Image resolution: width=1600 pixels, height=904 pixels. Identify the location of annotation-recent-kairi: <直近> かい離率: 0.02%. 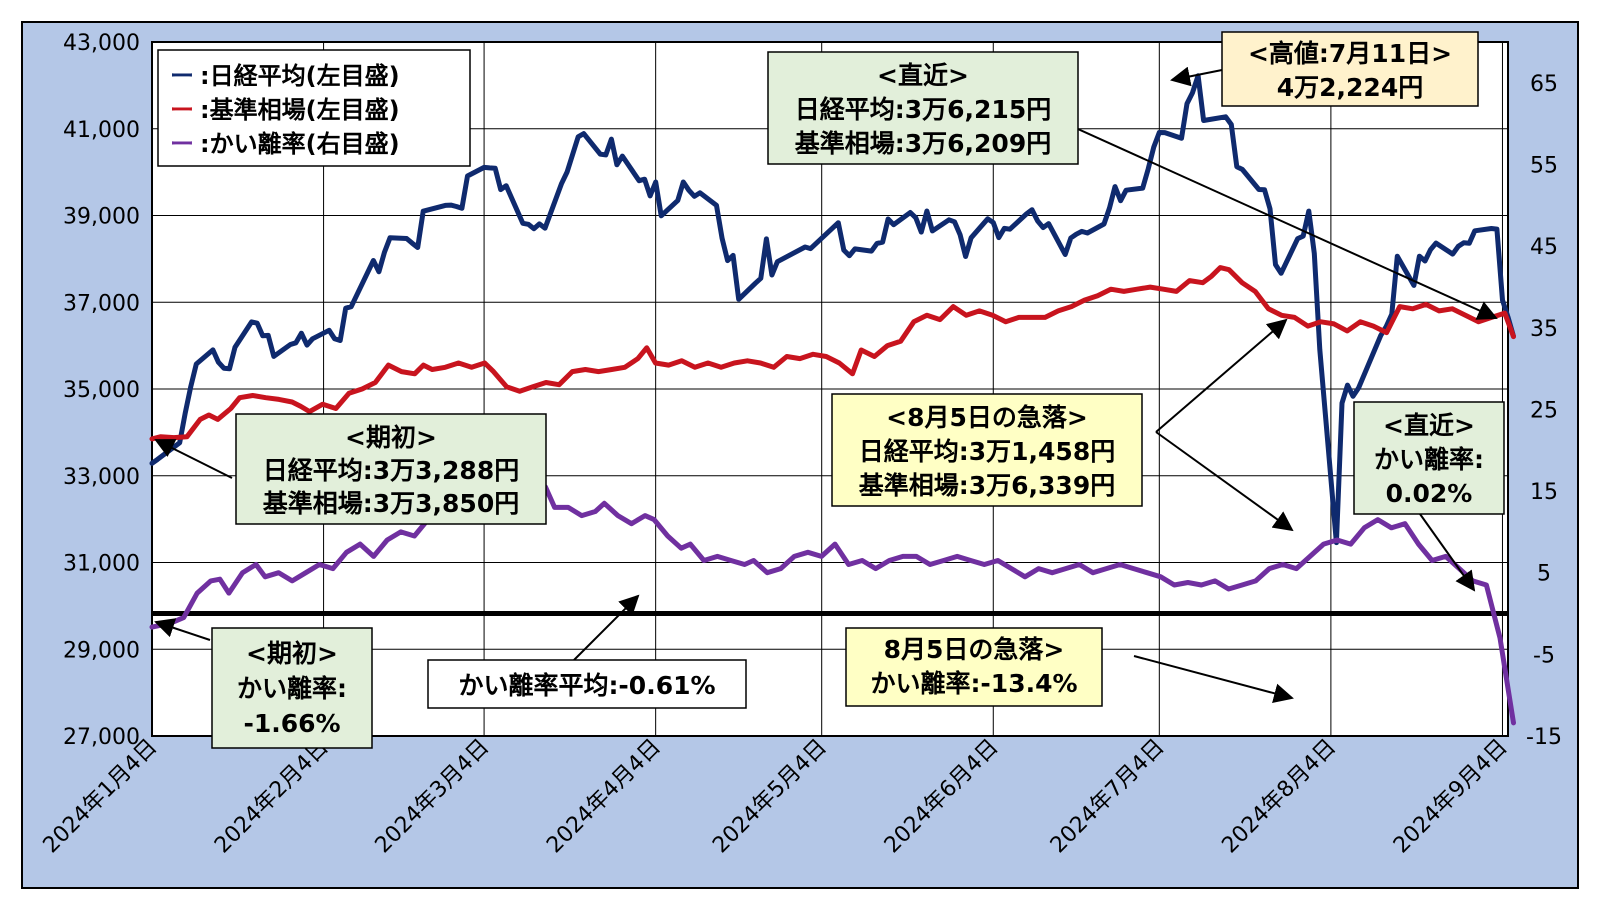
(1429, 458).